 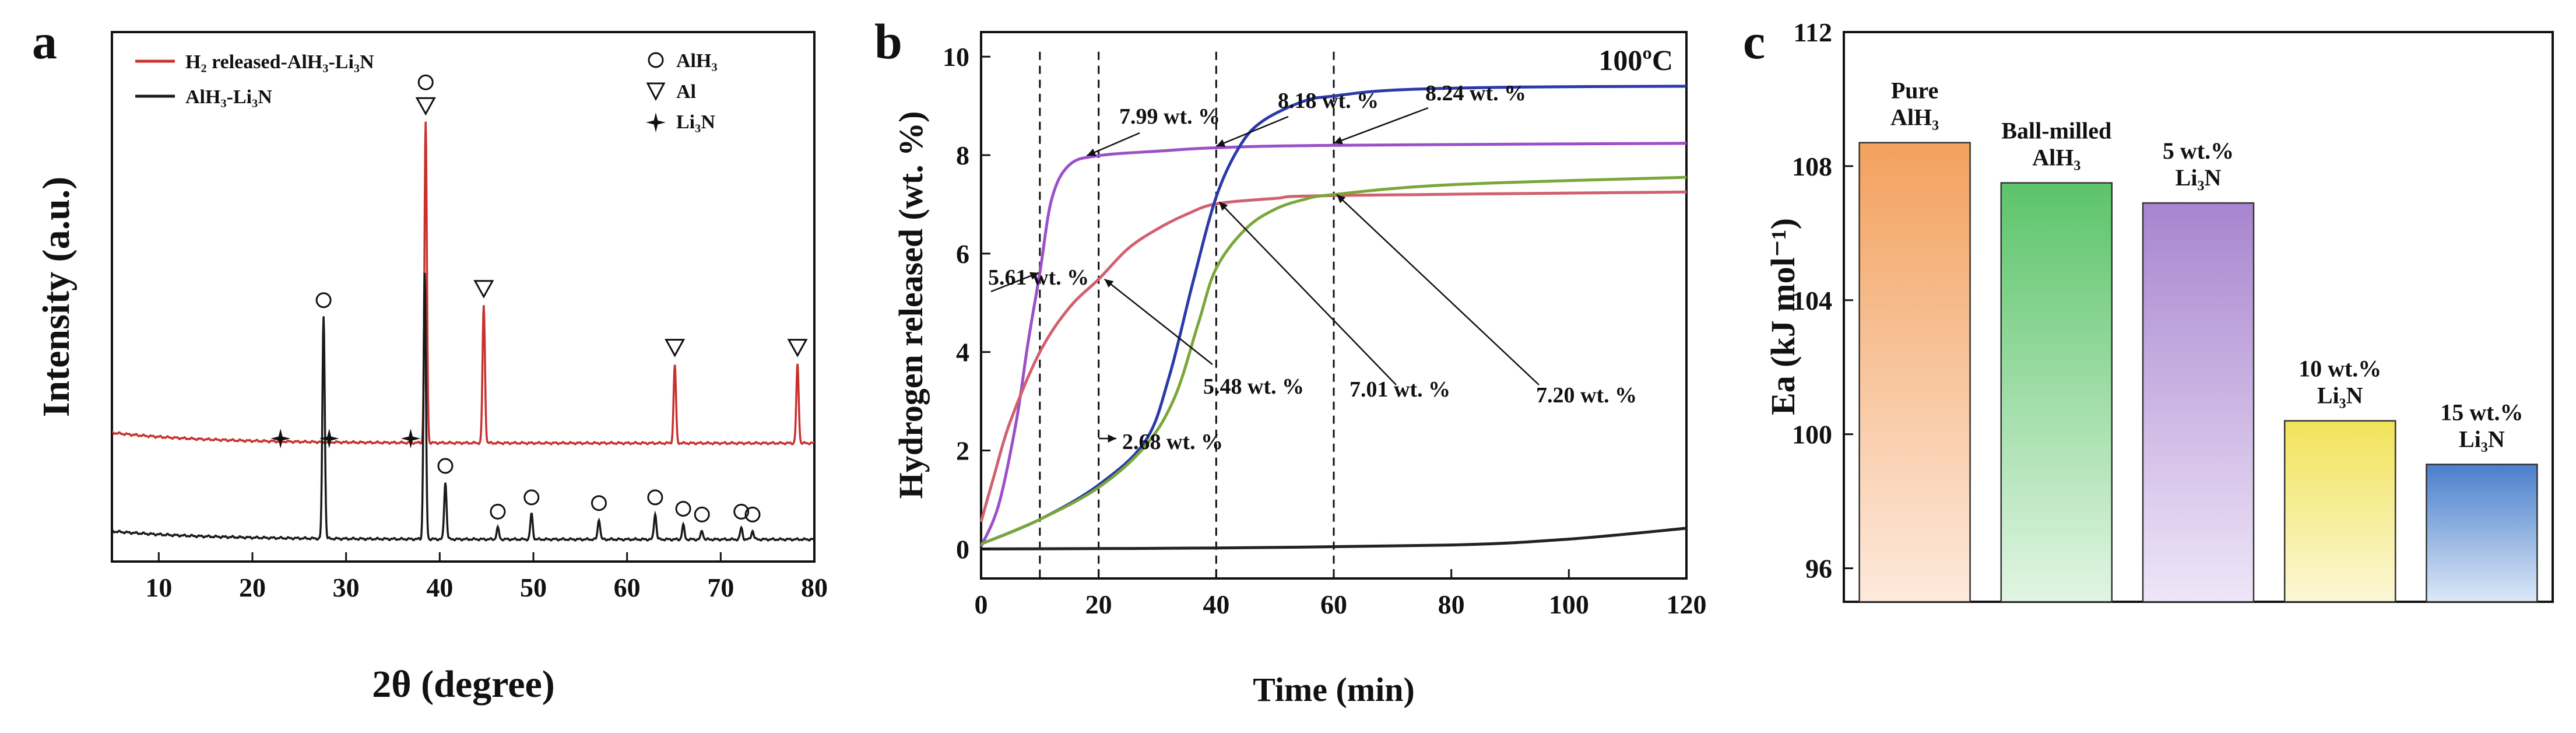 What do you see at coordinates (1586, 396) in the screenshot?
I see `annotation-label: 7.20 wt. %` at bounding box center [1586, 396].